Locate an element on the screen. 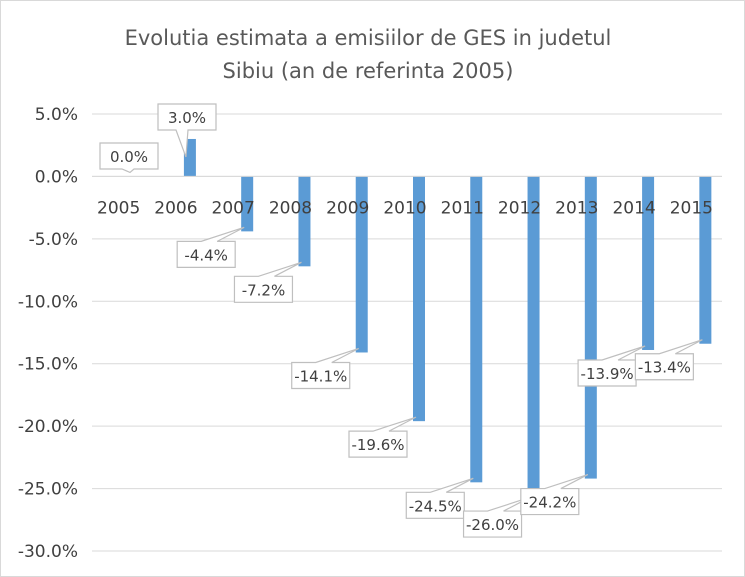 The image size is (745, 577). category-label-2006: 2006 is located at coordinates (175, 208).